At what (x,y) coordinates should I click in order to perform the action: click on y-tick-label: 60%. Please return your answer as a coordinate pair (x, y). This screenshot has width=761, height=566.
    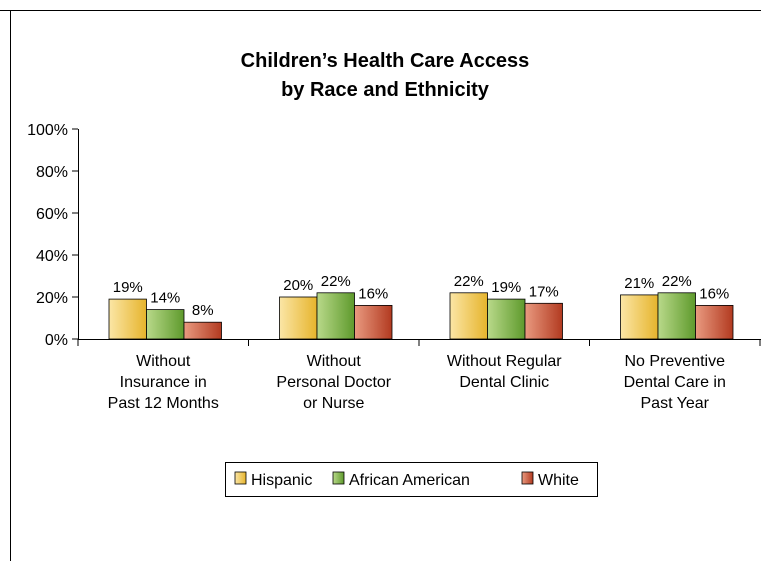
    Looking at the image, I should click on (52, 214).